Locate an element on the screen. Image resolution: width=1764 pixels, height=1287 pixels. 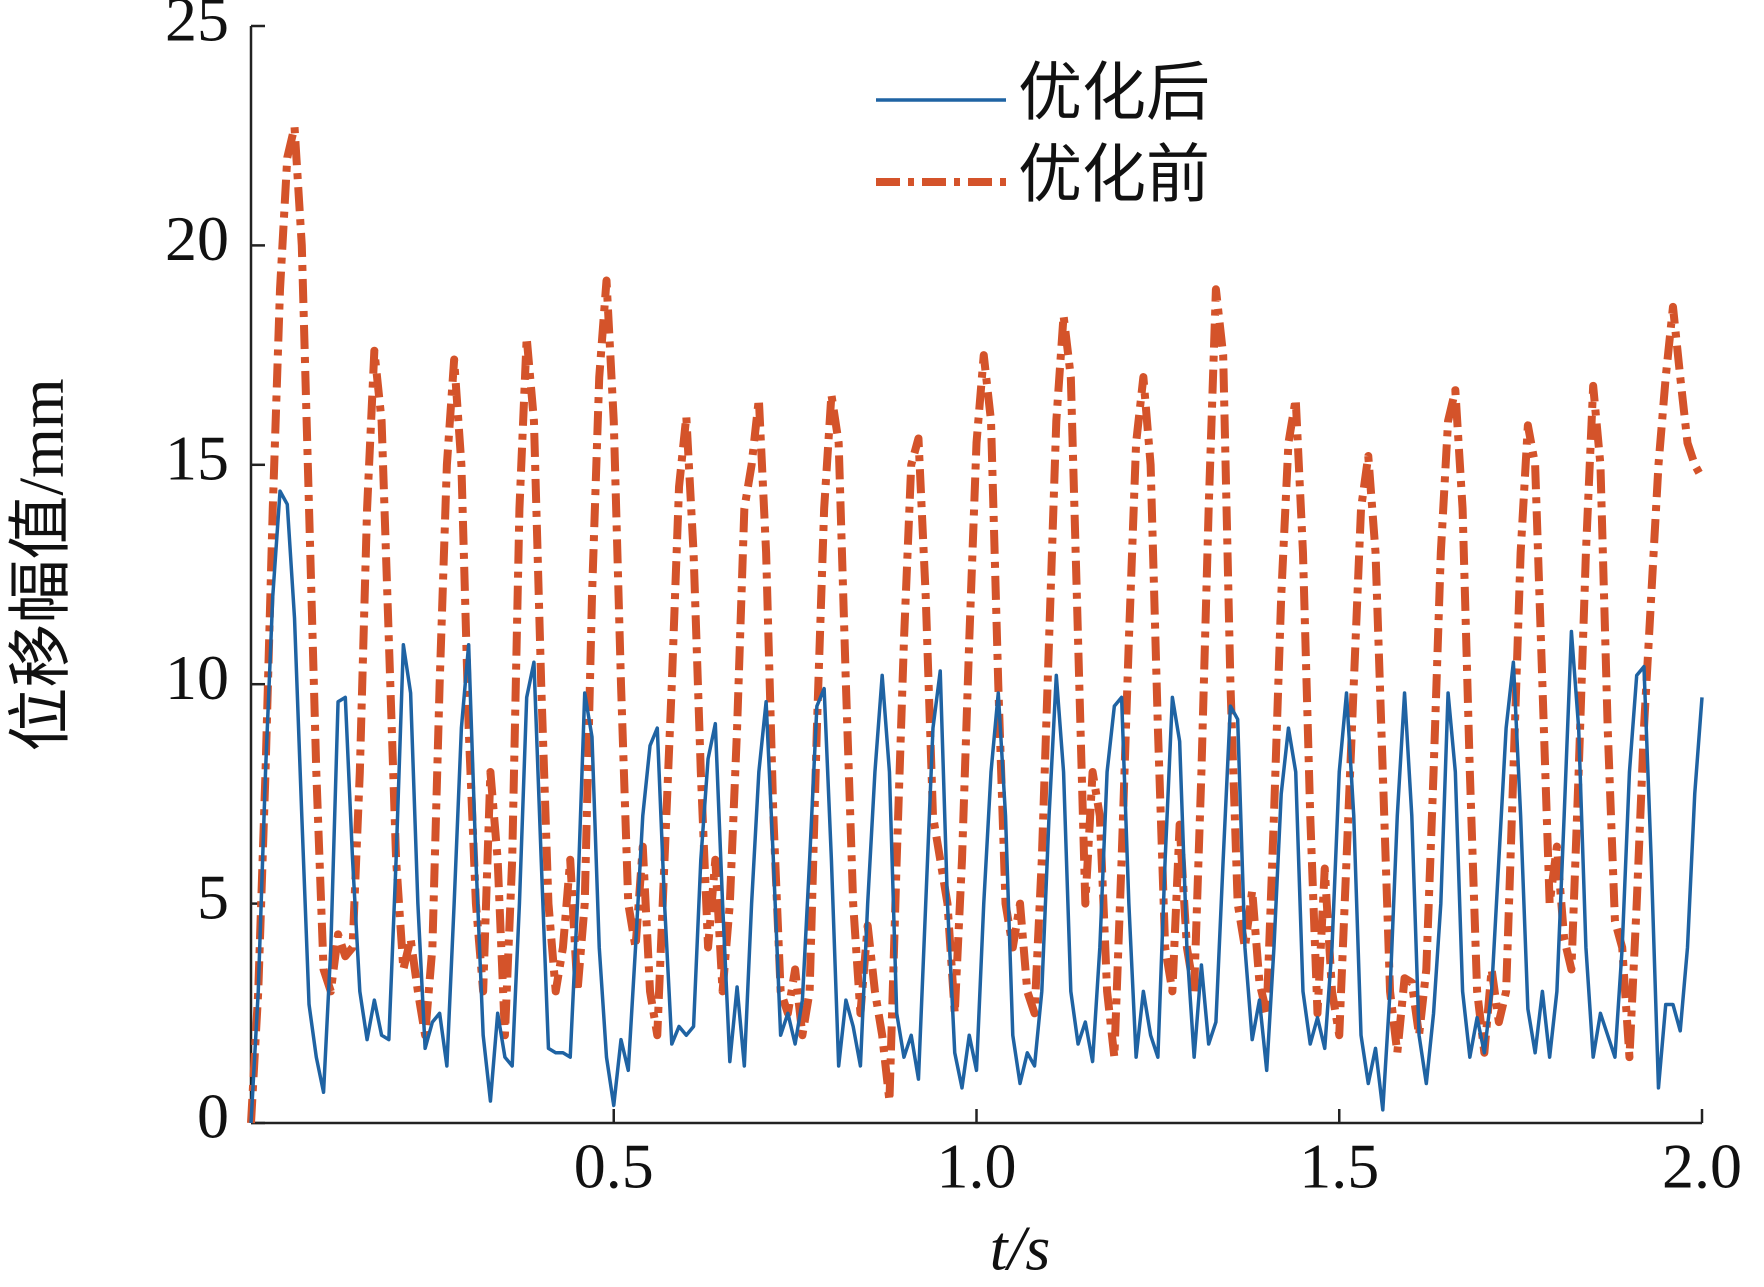
x-tick-label: 1.0 is located at coordinates (977, 1166).